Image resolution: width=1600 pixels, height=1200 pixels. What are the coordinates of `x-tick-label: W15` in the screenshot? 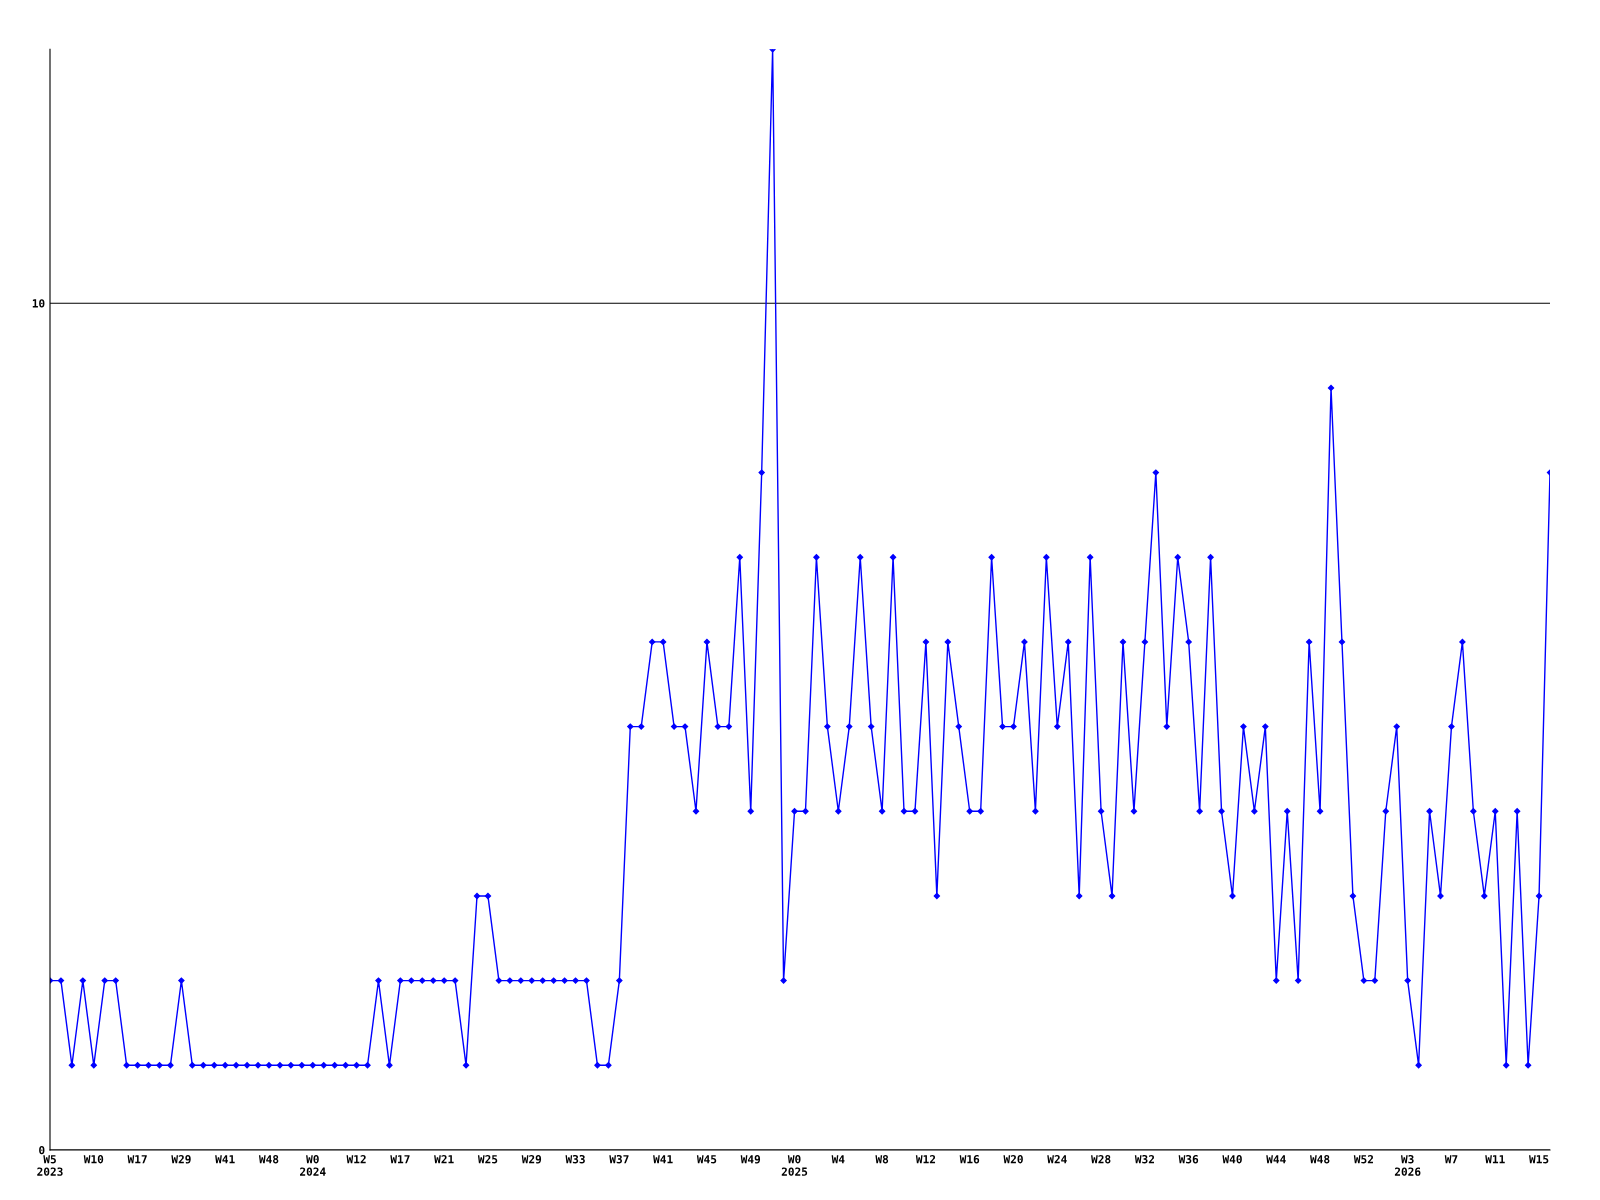 It's located at (1539, 1159).